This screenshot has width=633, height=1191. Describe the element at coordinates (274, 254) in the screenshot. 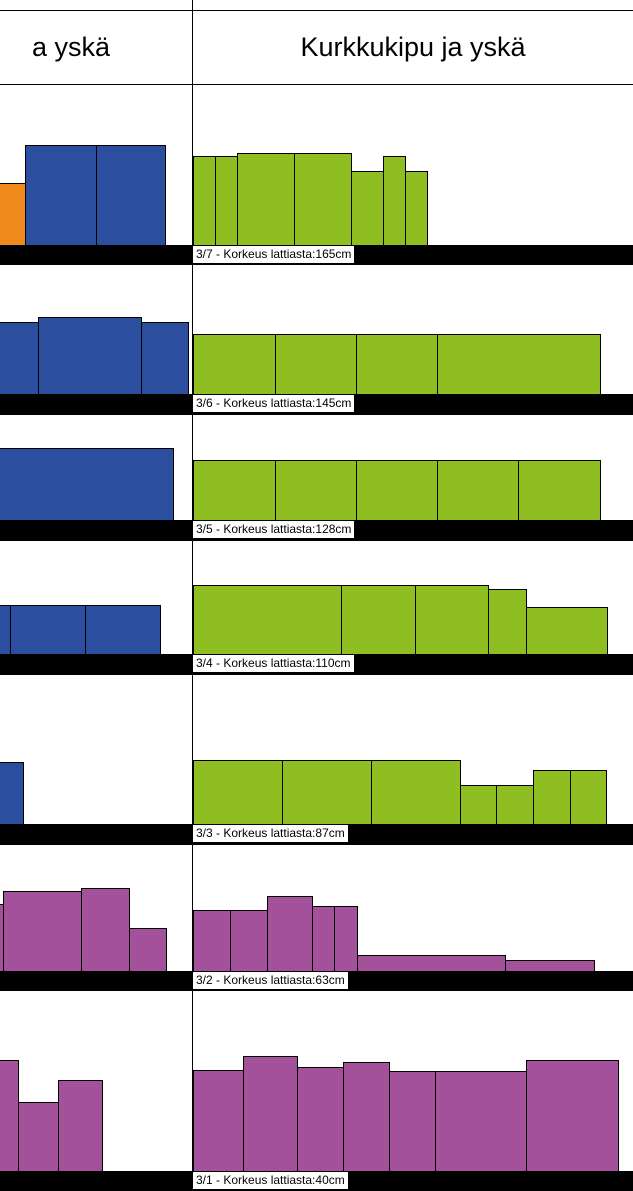

I see `shelf-label: 3/7 - Korkeus lattiasta:165cm` at that location.